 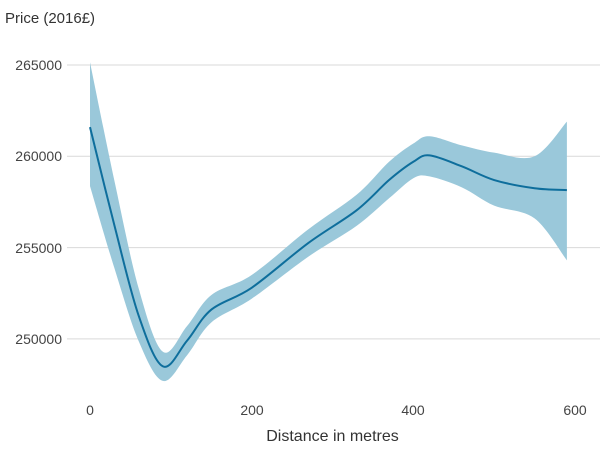 I want to click on y-tick-255000: 255000, so click(x=38, y=248).